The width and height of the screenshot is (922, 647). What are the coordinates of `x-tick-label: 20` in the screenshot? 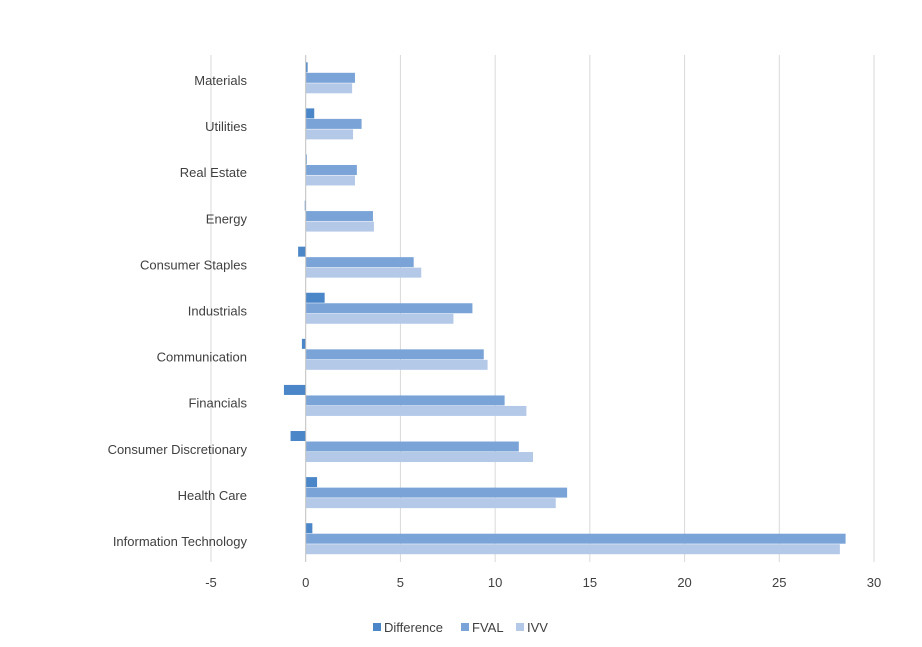 It's located at (684, 582).